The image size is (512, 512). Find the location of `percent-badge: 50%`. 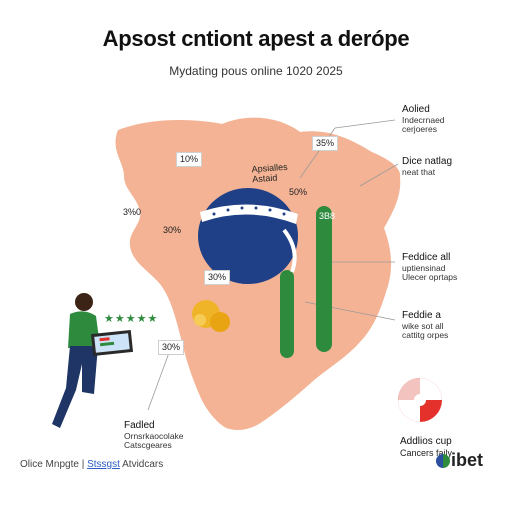

percent-badge: 50% is located at coordinates (298, 192).